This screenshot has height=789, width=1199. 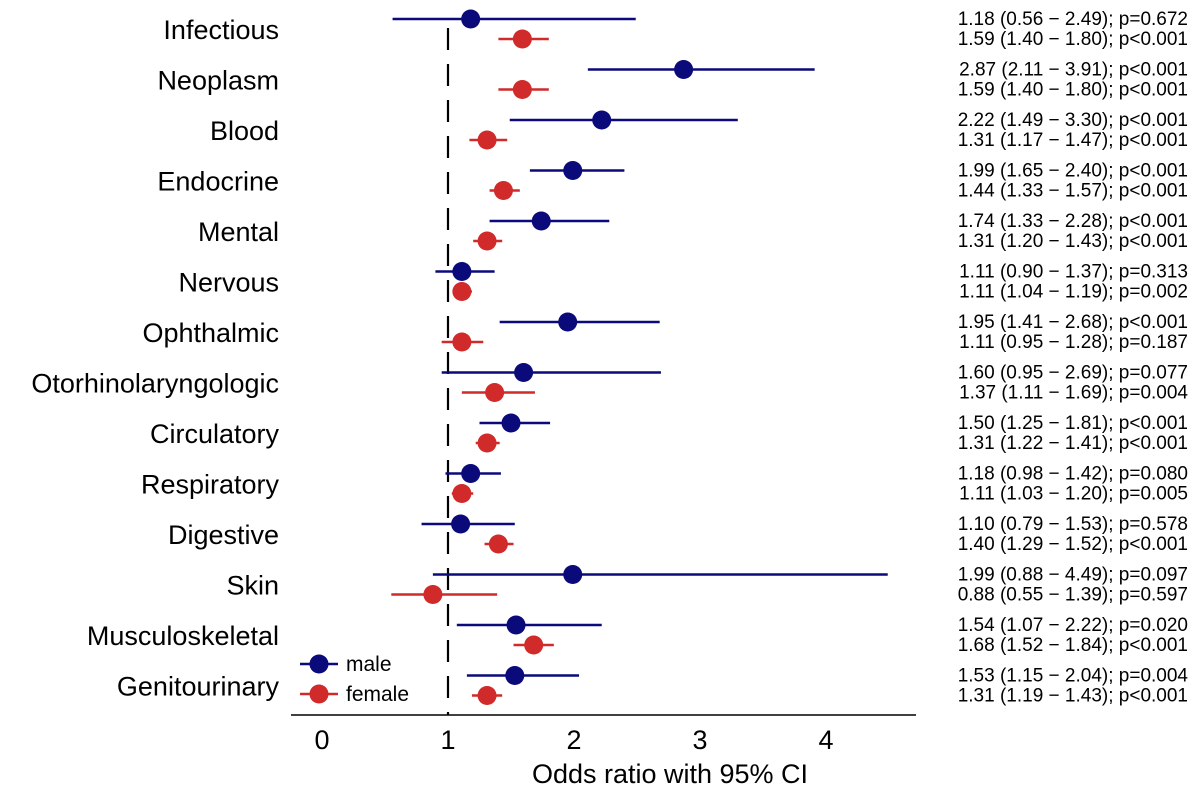 I want to click on estimate-label-male: 1.11 (0.90 − 1.37); p=0.313, so click(x=1073, y=272).